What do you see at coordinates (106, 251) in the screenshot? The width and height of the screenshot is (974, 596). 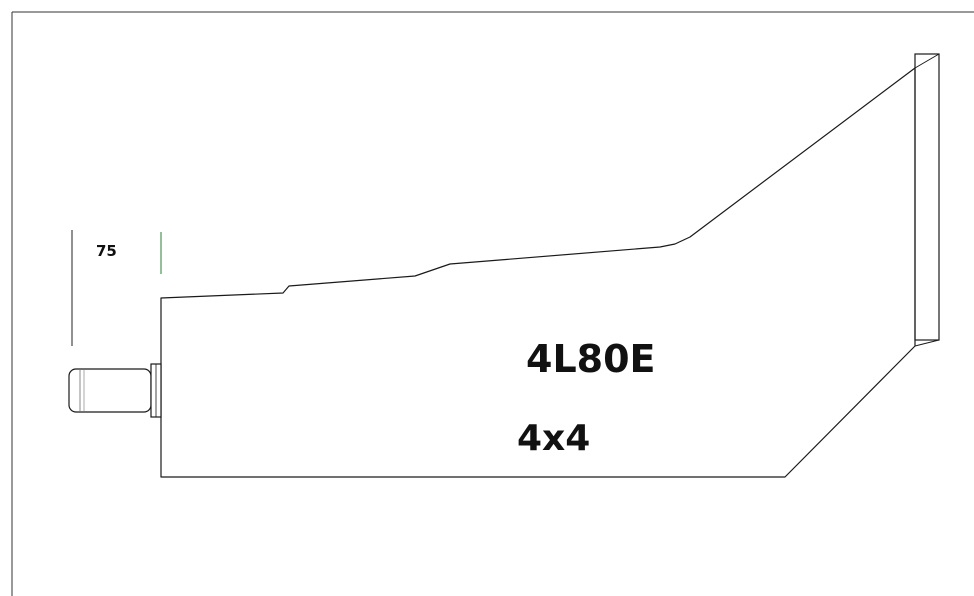 I see `dimension-label: 75` at bounding box center [106, 251].